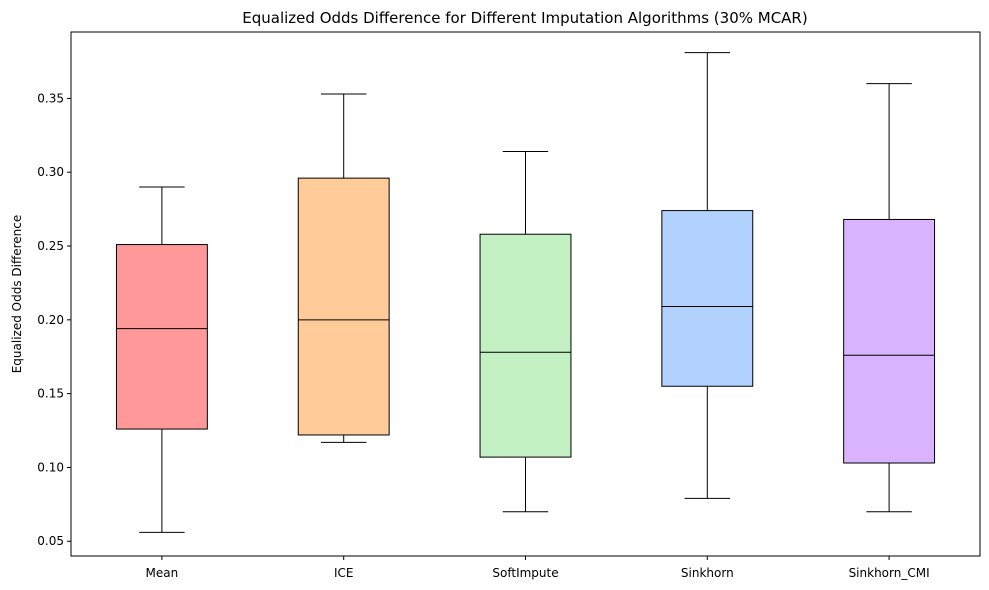 The height and width of the screenshot is (590, 989). What do you see at coordinates (17, 294) in the screenshot?
I see `y-axis-label: Equalized Odds Difference` at bounding box center [17, 294].